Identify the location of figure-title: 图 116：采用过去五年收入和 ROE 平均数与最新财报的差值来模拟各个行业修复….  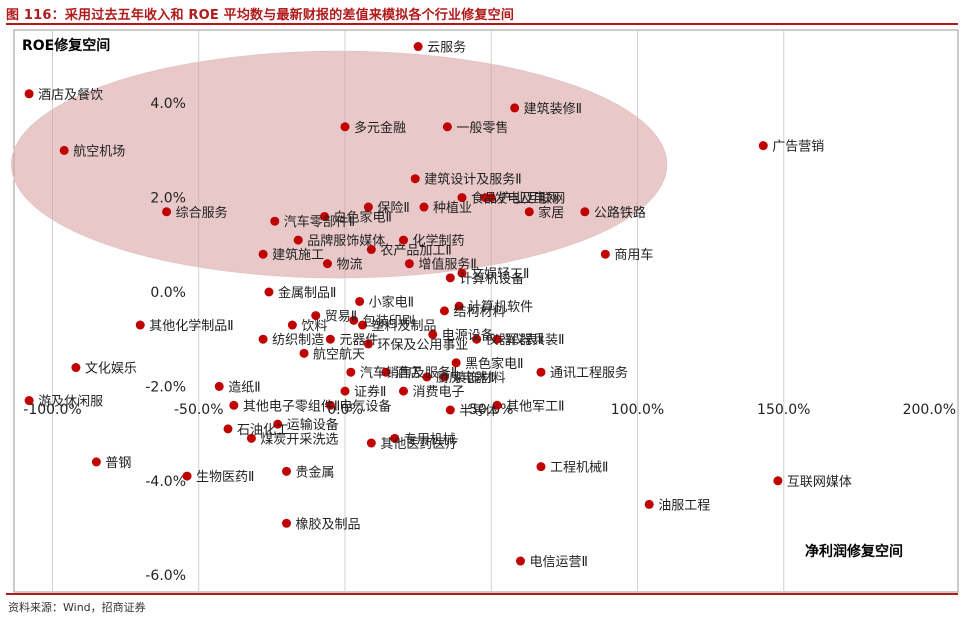
(260, 15).